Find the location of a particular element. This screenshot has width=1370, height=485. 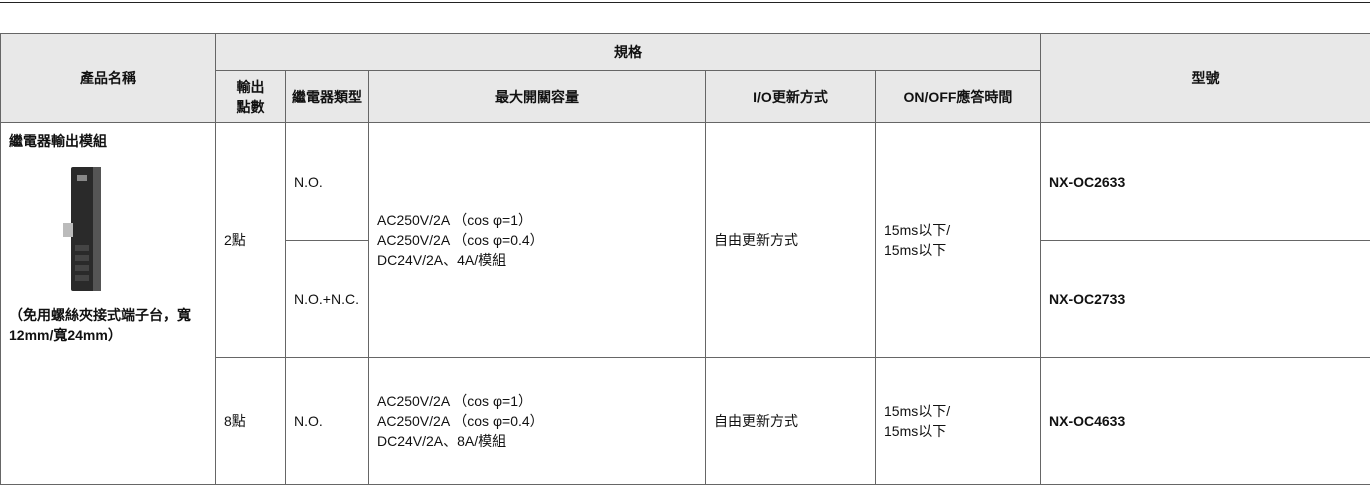

header-cell: 輸出點數 is located at coordinates (251, 97).